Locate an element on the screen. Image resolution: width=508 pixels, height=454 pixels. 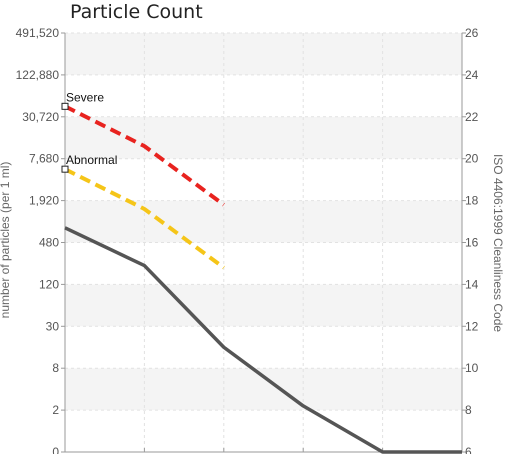
series-label-severe: Severe is located at coordinates (85, 97).